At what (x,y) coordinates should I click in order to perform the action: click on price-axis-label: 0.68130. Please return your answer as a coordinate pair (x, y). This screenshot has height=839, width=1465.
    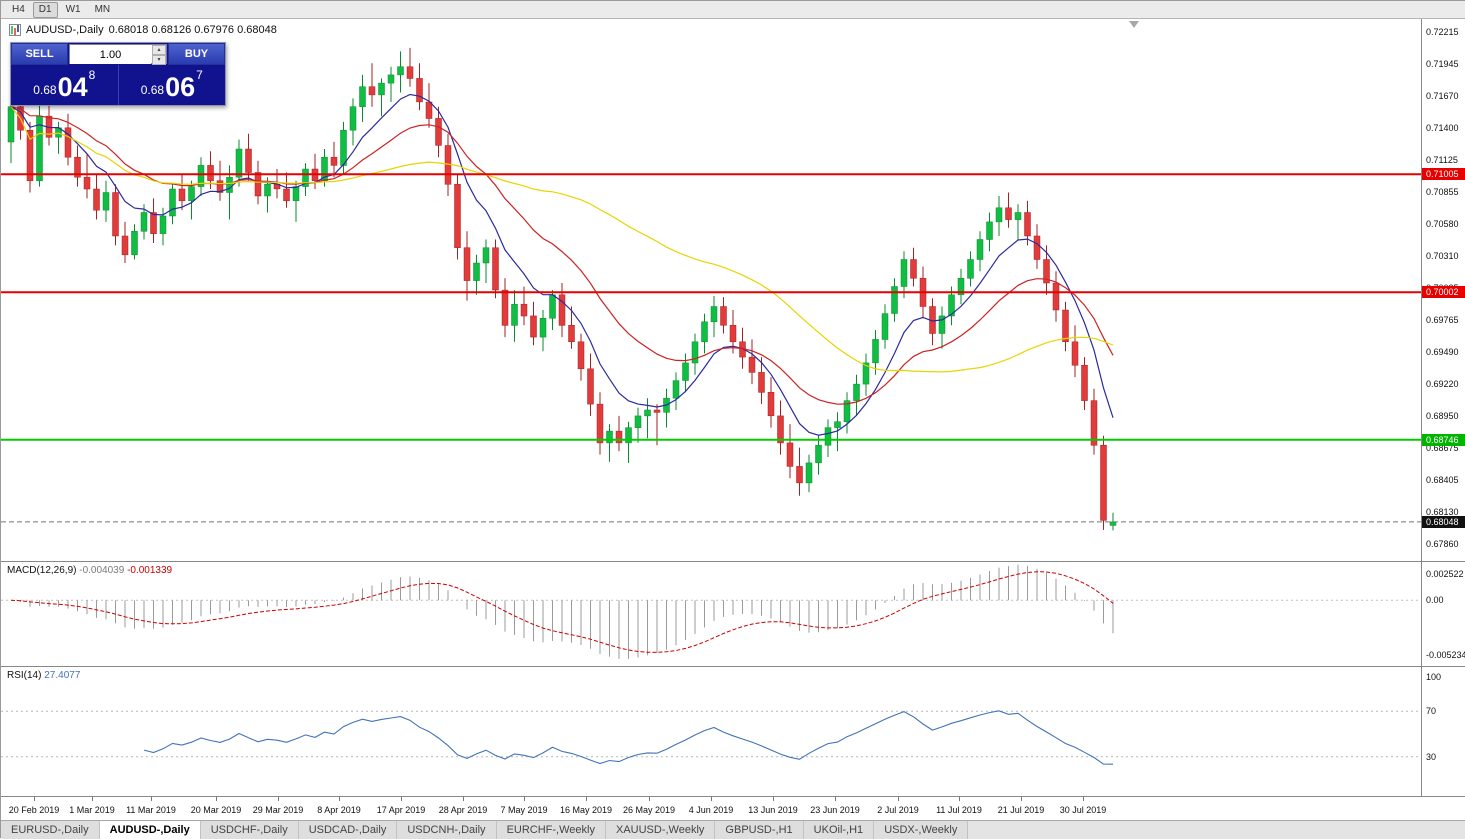
    Looking at the image, I should click on (1442, 512).